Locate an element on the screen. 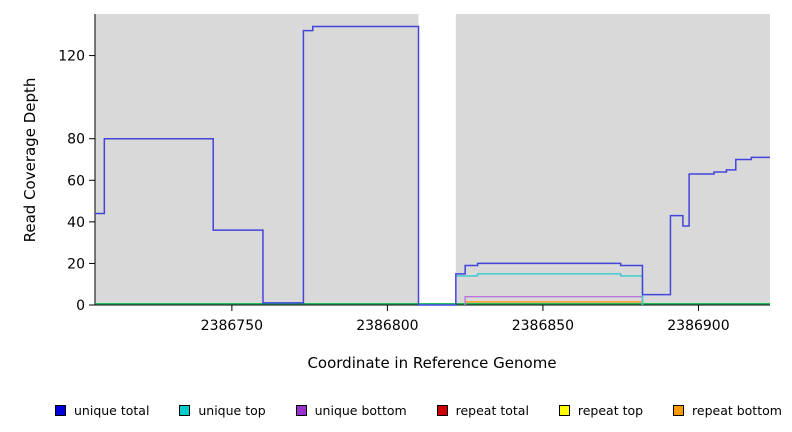  y-tick-label: 40 is located at coordinates (76, 223).